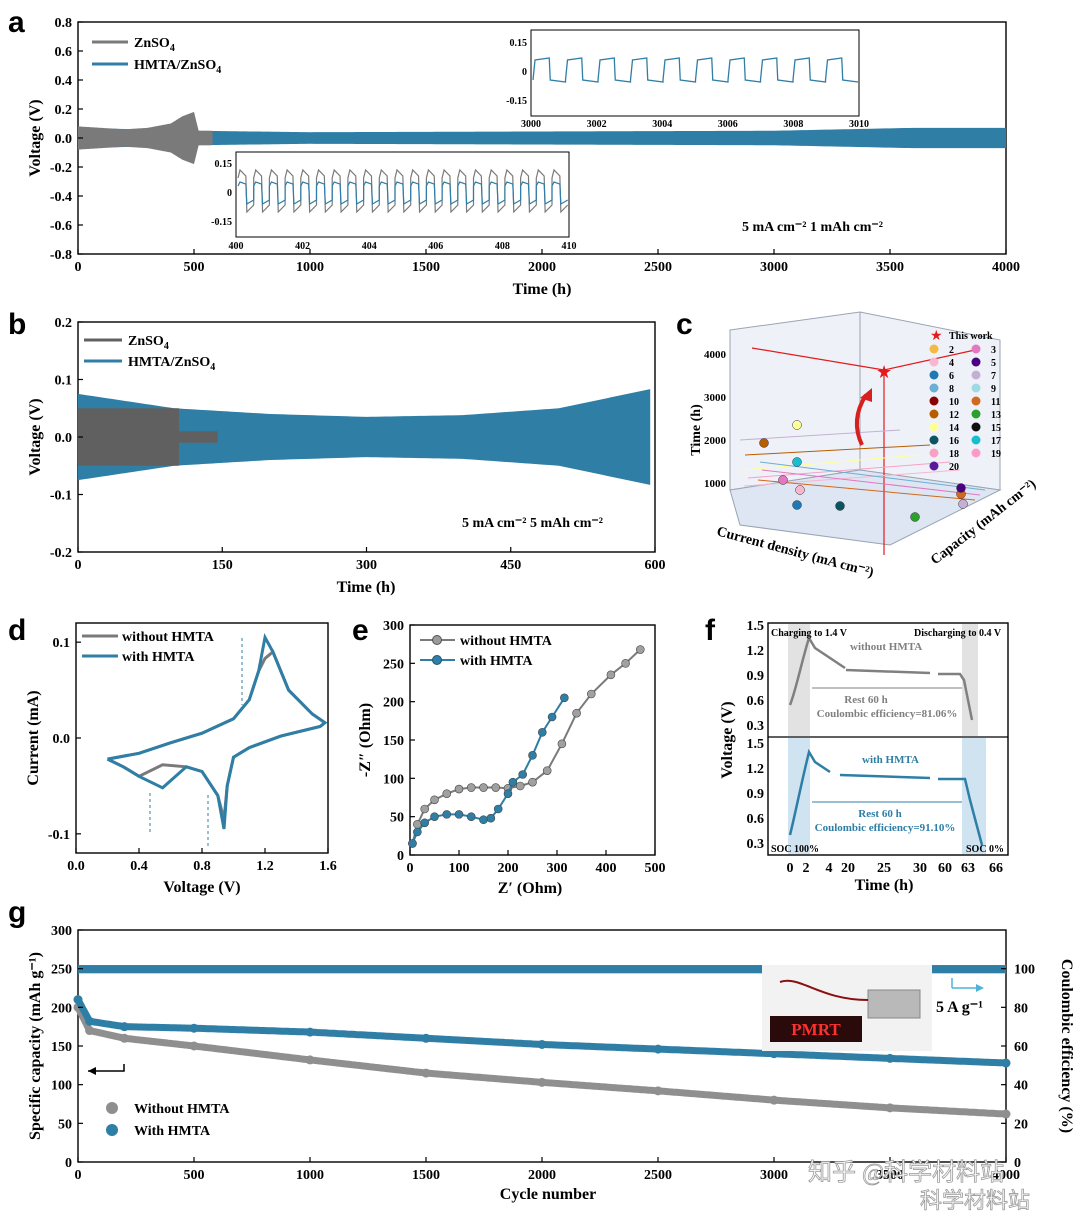  What do you see at coordinates (728, 124) in the screenshot?
I see `a-inset-top-xtick-3: 3006` at bounding box center [728, 124].